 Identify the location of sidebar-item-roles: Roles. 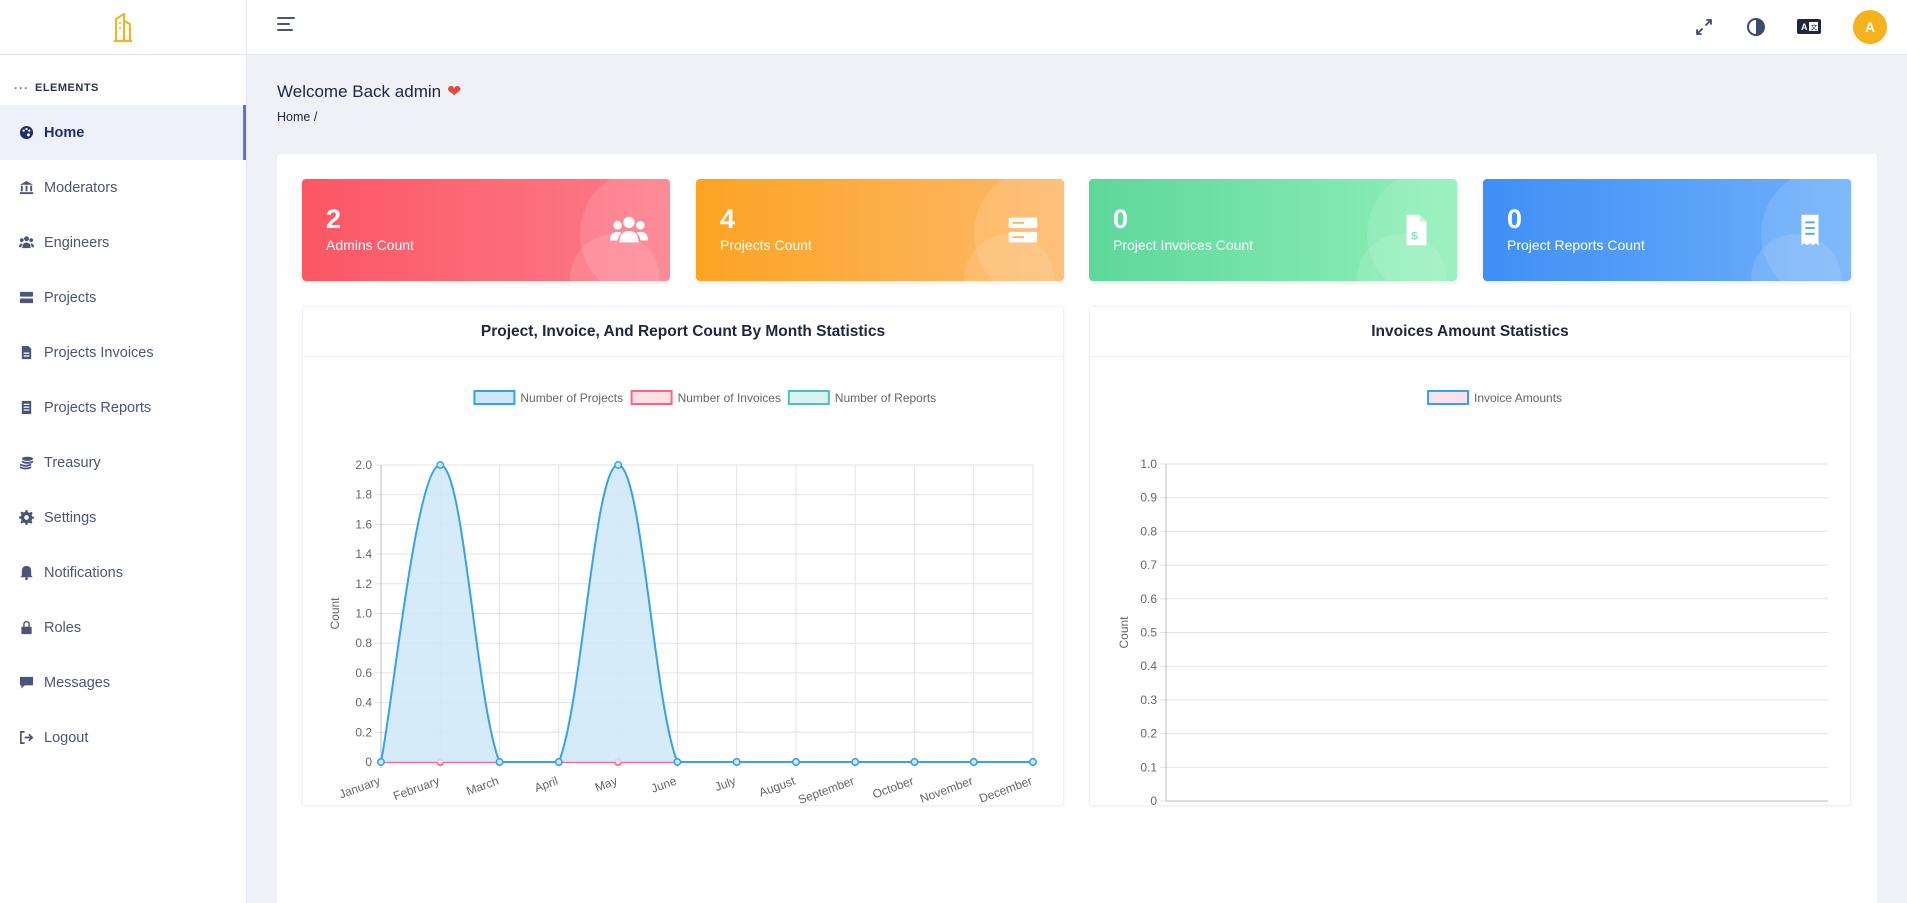
(123, 627).